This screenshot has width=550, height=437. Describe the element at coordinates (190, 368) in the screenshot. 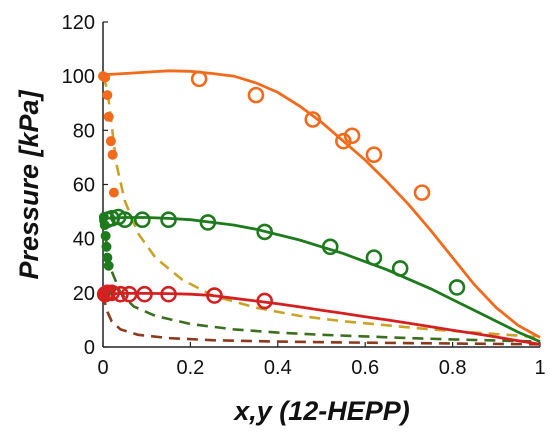

I see `x-tick-label: 0.2` at that location.